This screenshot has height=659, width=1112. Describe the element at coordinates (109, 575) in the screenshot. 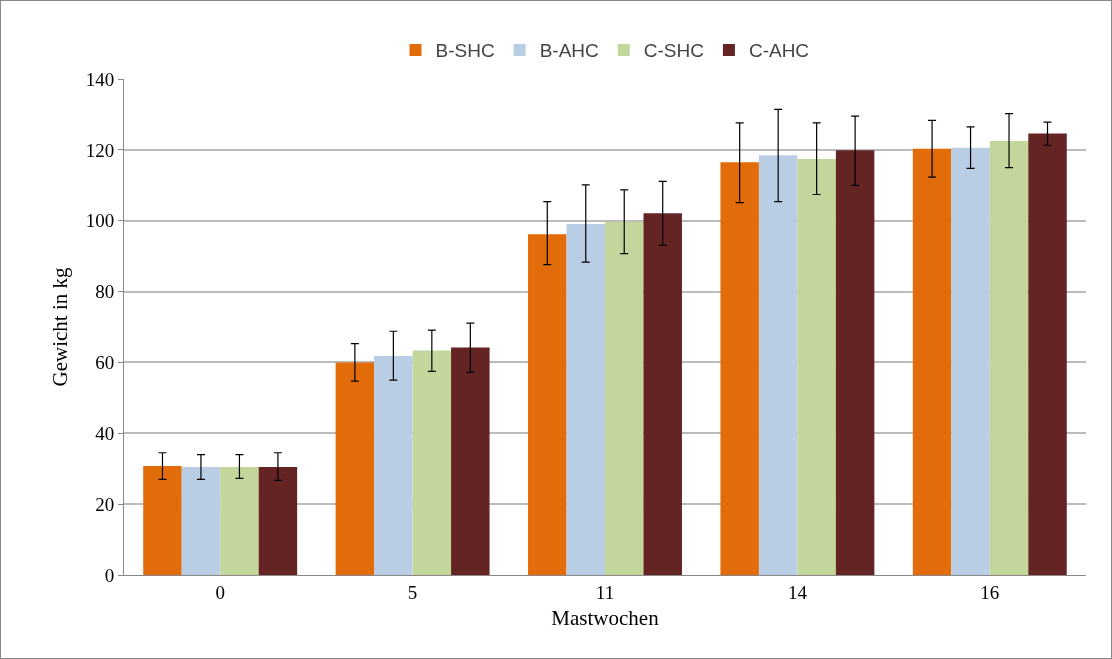

I see `y-tick-label: 0` at that location.